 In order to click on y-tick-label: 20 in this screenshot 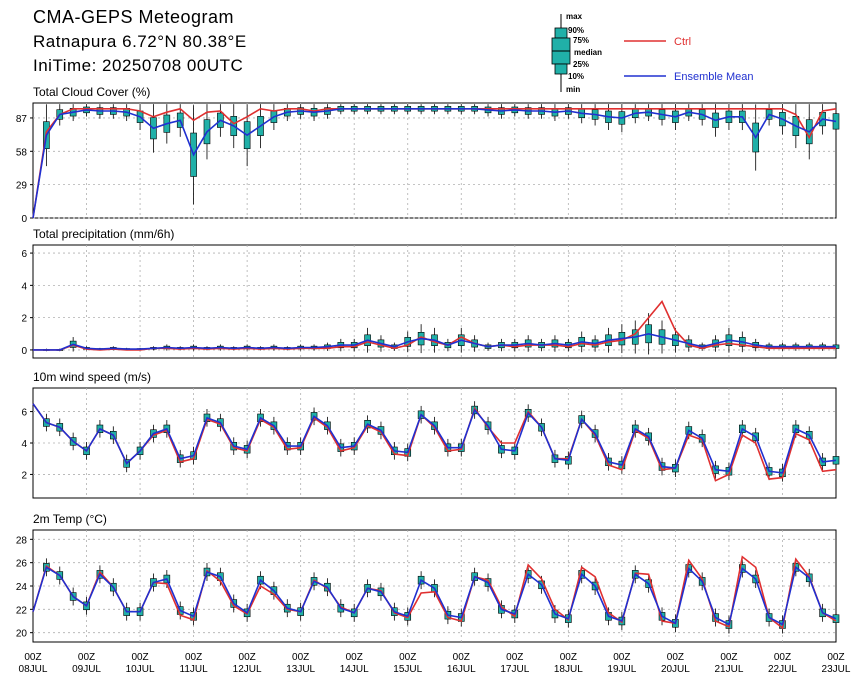, I will do `click(22, 634)`.